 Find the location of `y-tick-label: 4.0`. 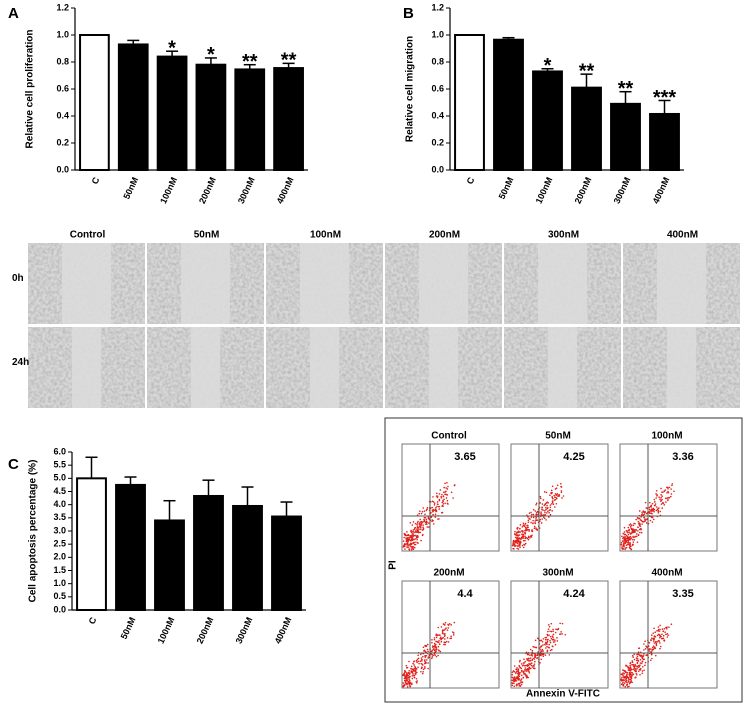

y-tick-label: 4.0 is located at coordinates (59, 504).